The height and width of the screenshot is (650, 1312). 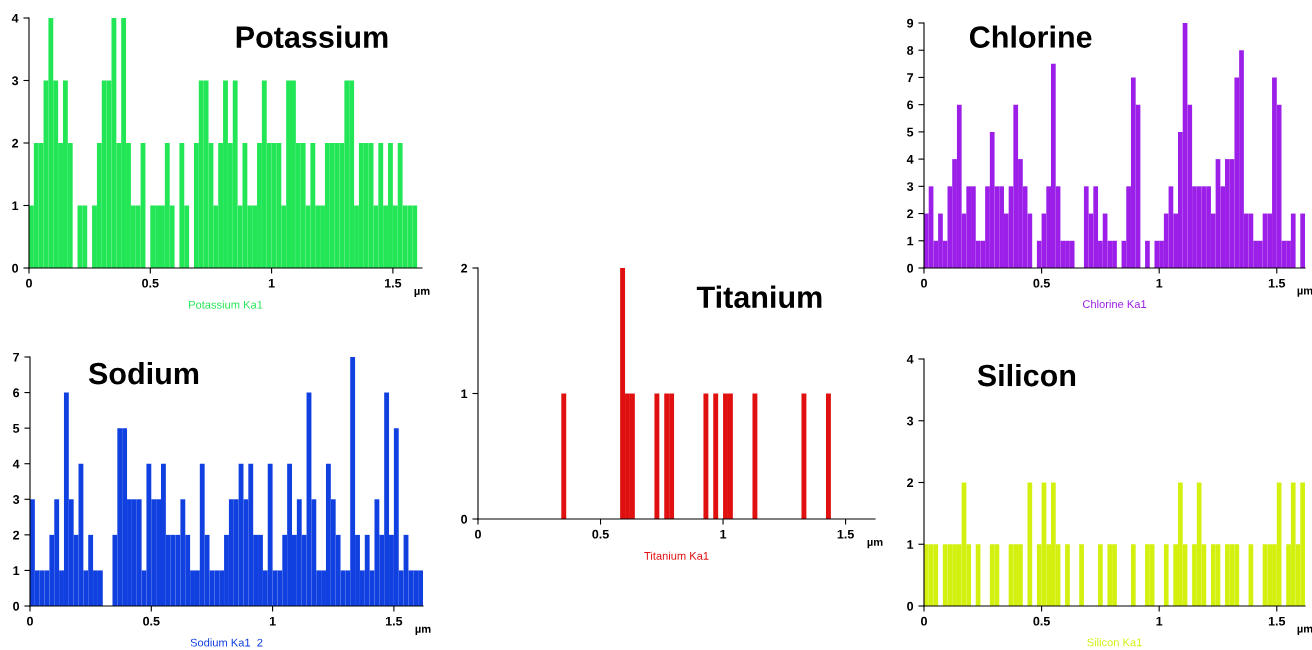 I want to click on chart-title: Silicon, so click(x=1026, y=375).